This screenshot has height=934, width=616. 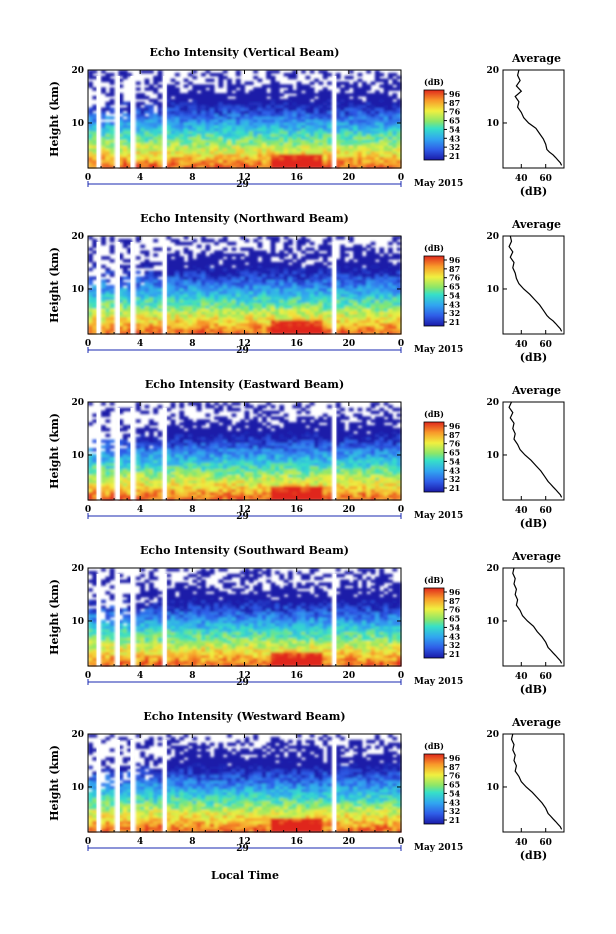 What do you see at coordinates (244, 218) in the screenshot?
I see `chart-title: Echo Intensity (Northward Beam)` at bounding box center [244, 218].